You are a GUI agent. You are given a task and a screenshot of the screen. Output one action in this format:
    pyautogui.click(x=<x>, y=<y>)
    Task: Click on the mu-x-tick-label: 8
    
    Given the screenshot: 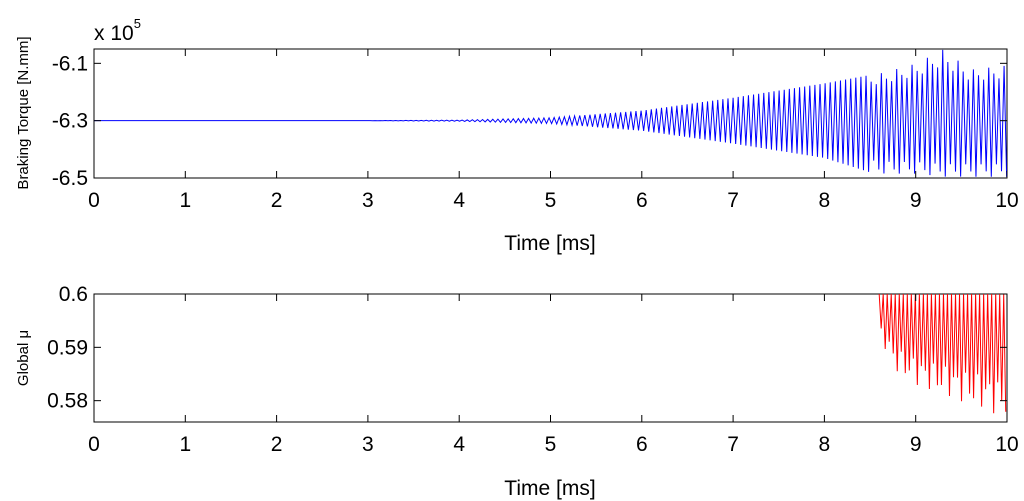 What is the action you would take?
    pyautogui.click(x=825, y=444)
    